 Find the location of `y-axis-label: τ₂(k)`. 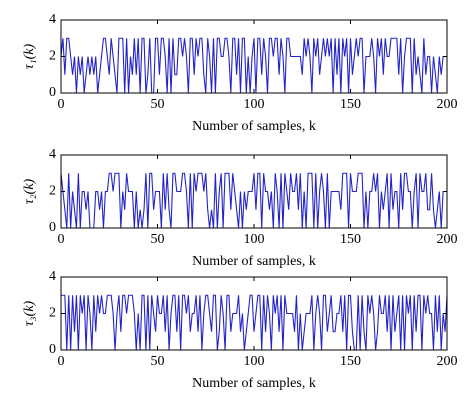

y-axis-label: τ₂(k) is located at coordinates (29, 191).